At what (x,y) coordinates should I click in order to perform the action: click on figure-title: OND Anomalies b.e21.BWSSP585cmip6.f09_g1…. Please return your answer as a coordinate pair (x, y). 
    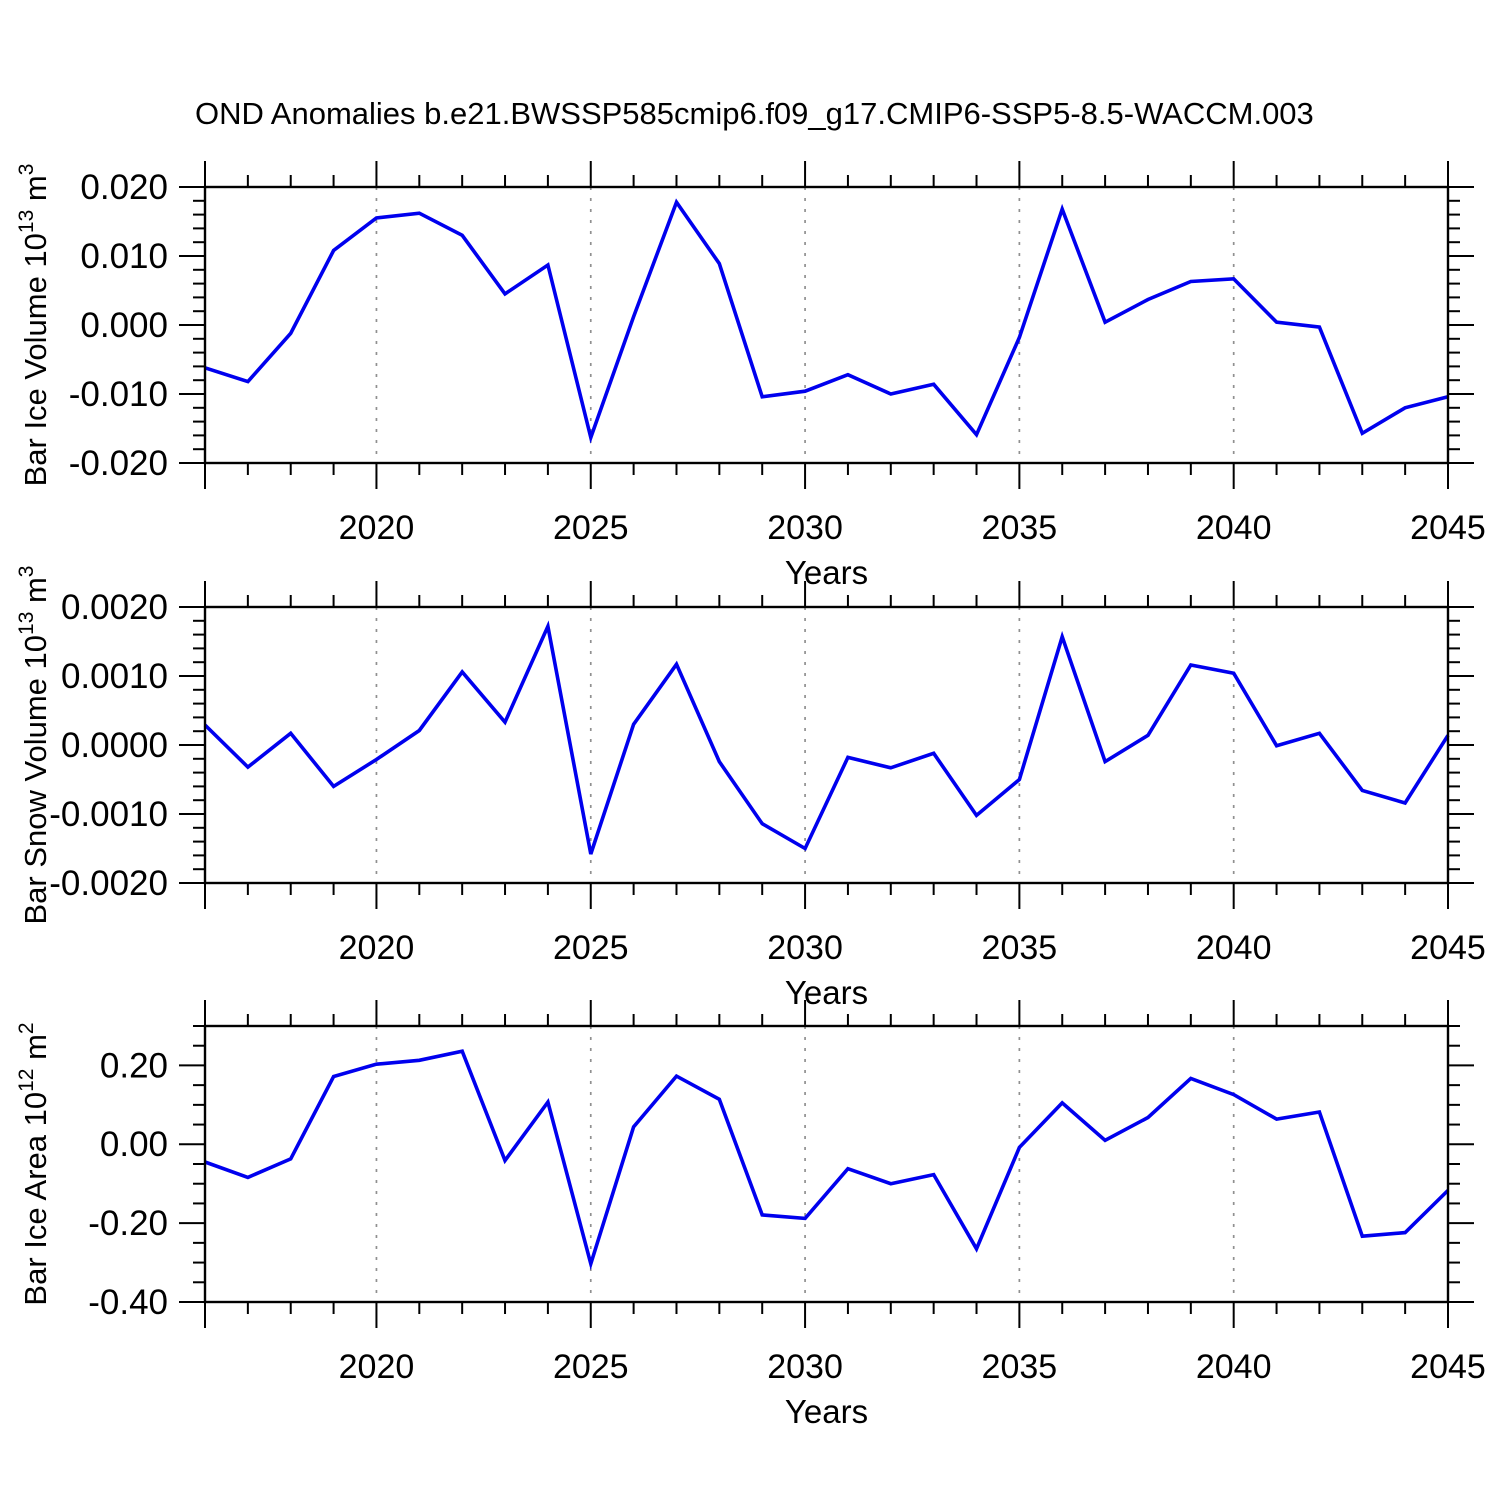
    Looking at the image, I should click on (754, 113).